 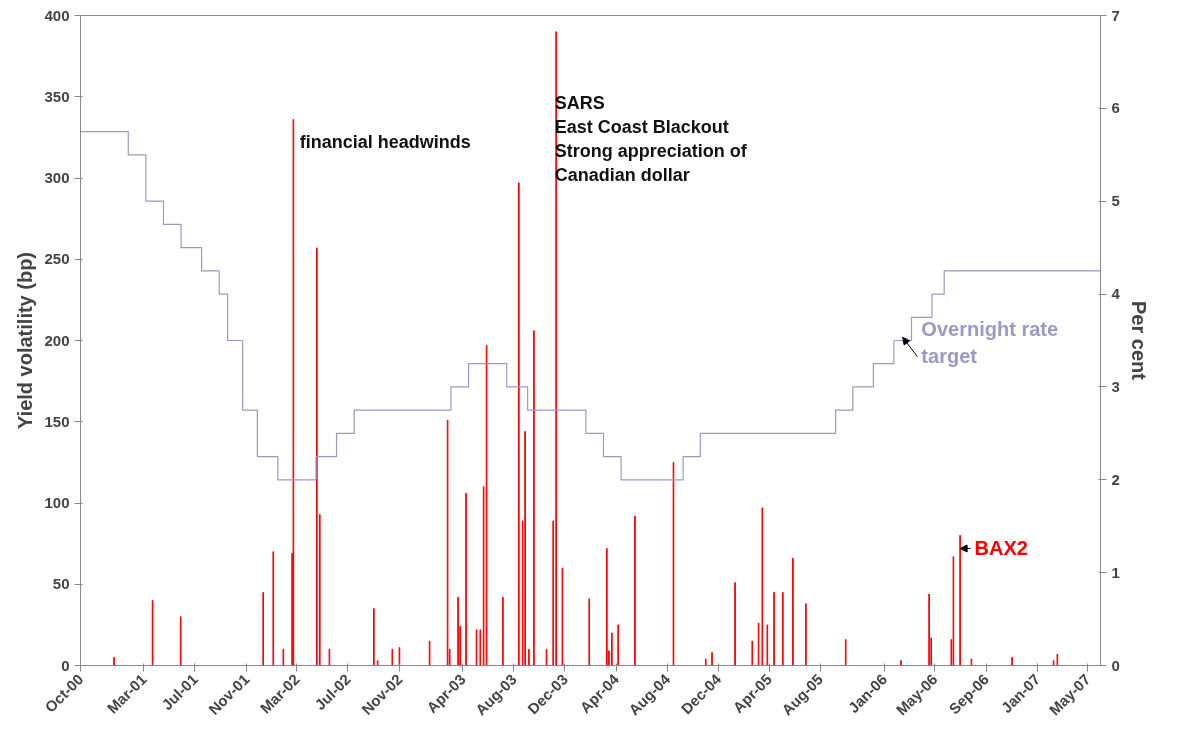 What do you see at coordinates (1115, 479) in the screenshot?
I see `y2-tick-label: 2` at bounding box center [1115, 479].